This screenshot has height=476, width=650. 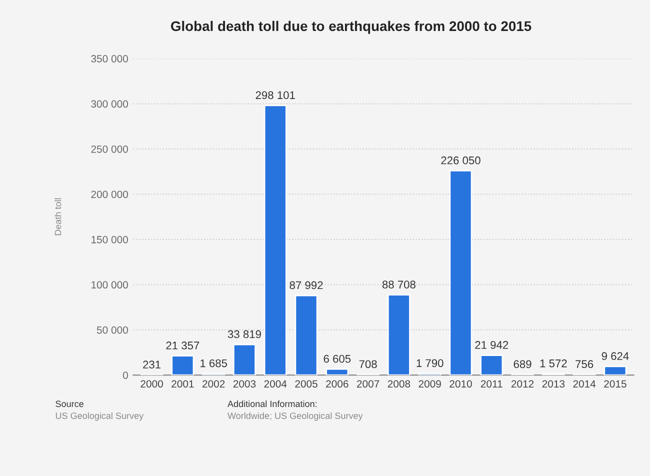 I want to click on y-tick-label: 300 000, so click(x=109, y=104).